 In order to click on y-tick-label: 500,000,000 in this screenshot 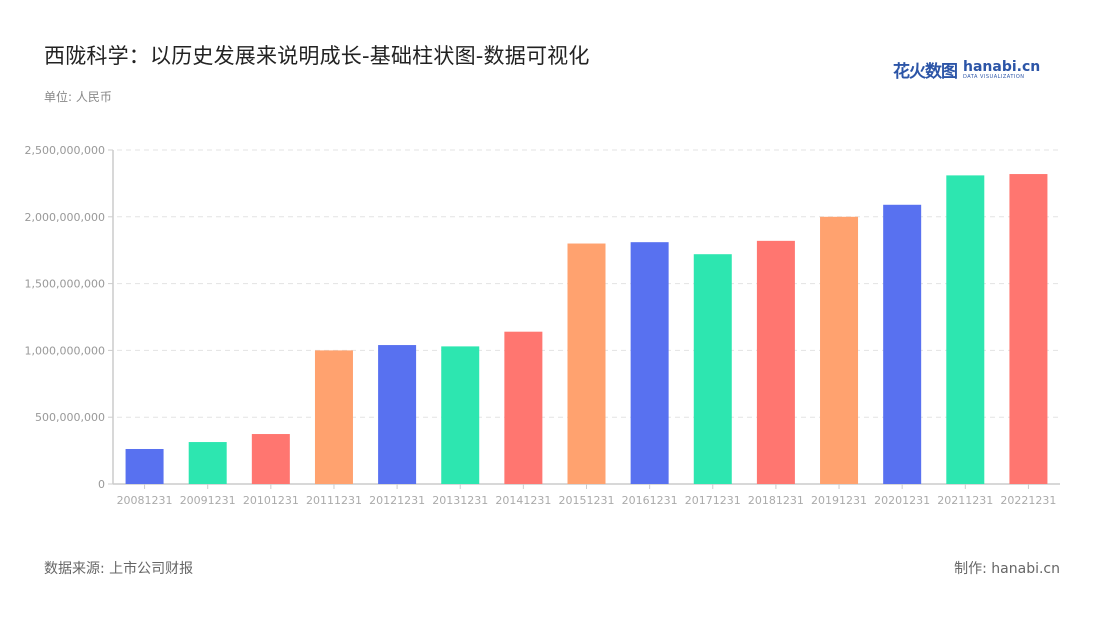, I will do `click(70, 417)`.